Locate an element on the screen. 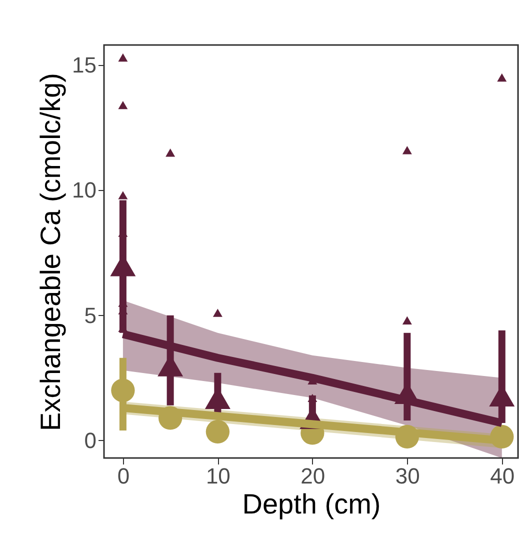 This screenshot has width=519, height=542. y-tick-label: 0 is located at coordinates (90, 440).